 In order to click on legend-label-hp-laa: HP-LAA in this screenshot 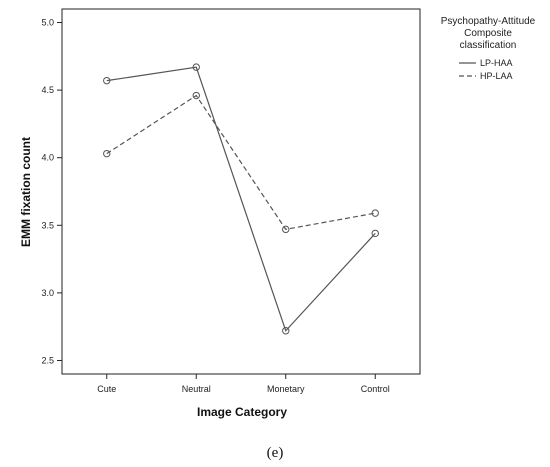, I will do `click(496, 76)`.